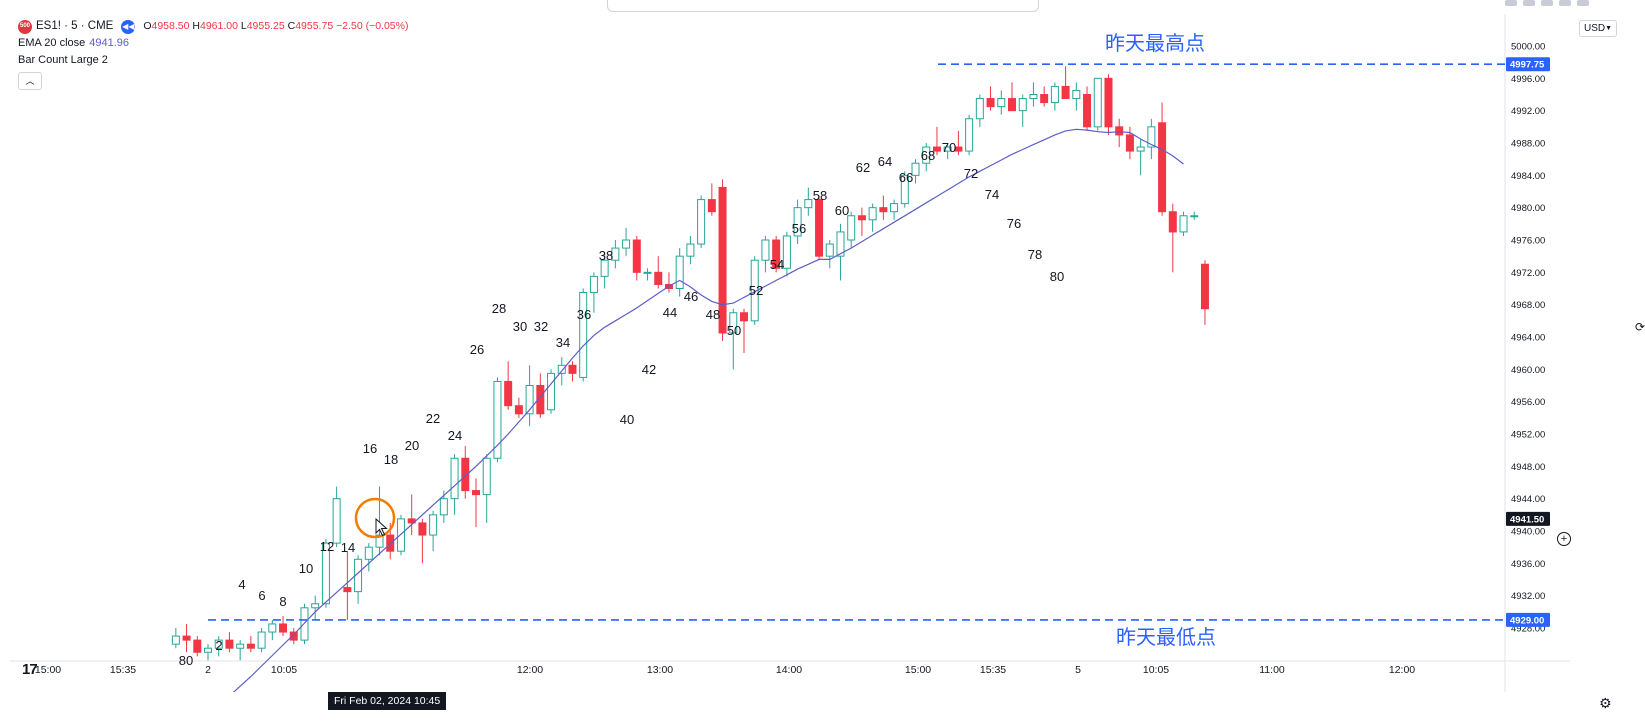 This screenshot has width=1645, height=721. Describe the element at coordinates (660, 670) in the screenshot. I see `time-tick-label: 13:00` at that location.